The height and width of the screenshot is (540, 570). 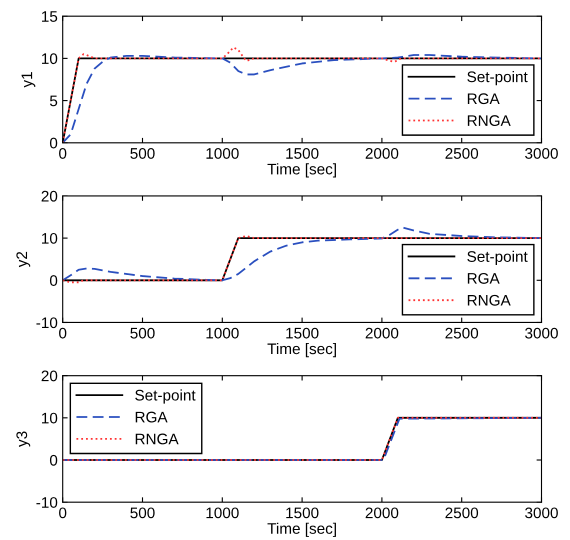 What do you see at coordinates (54, 101) in the screenshot?
I see `y-tick-label: 5` at bounding box center [54, 101].